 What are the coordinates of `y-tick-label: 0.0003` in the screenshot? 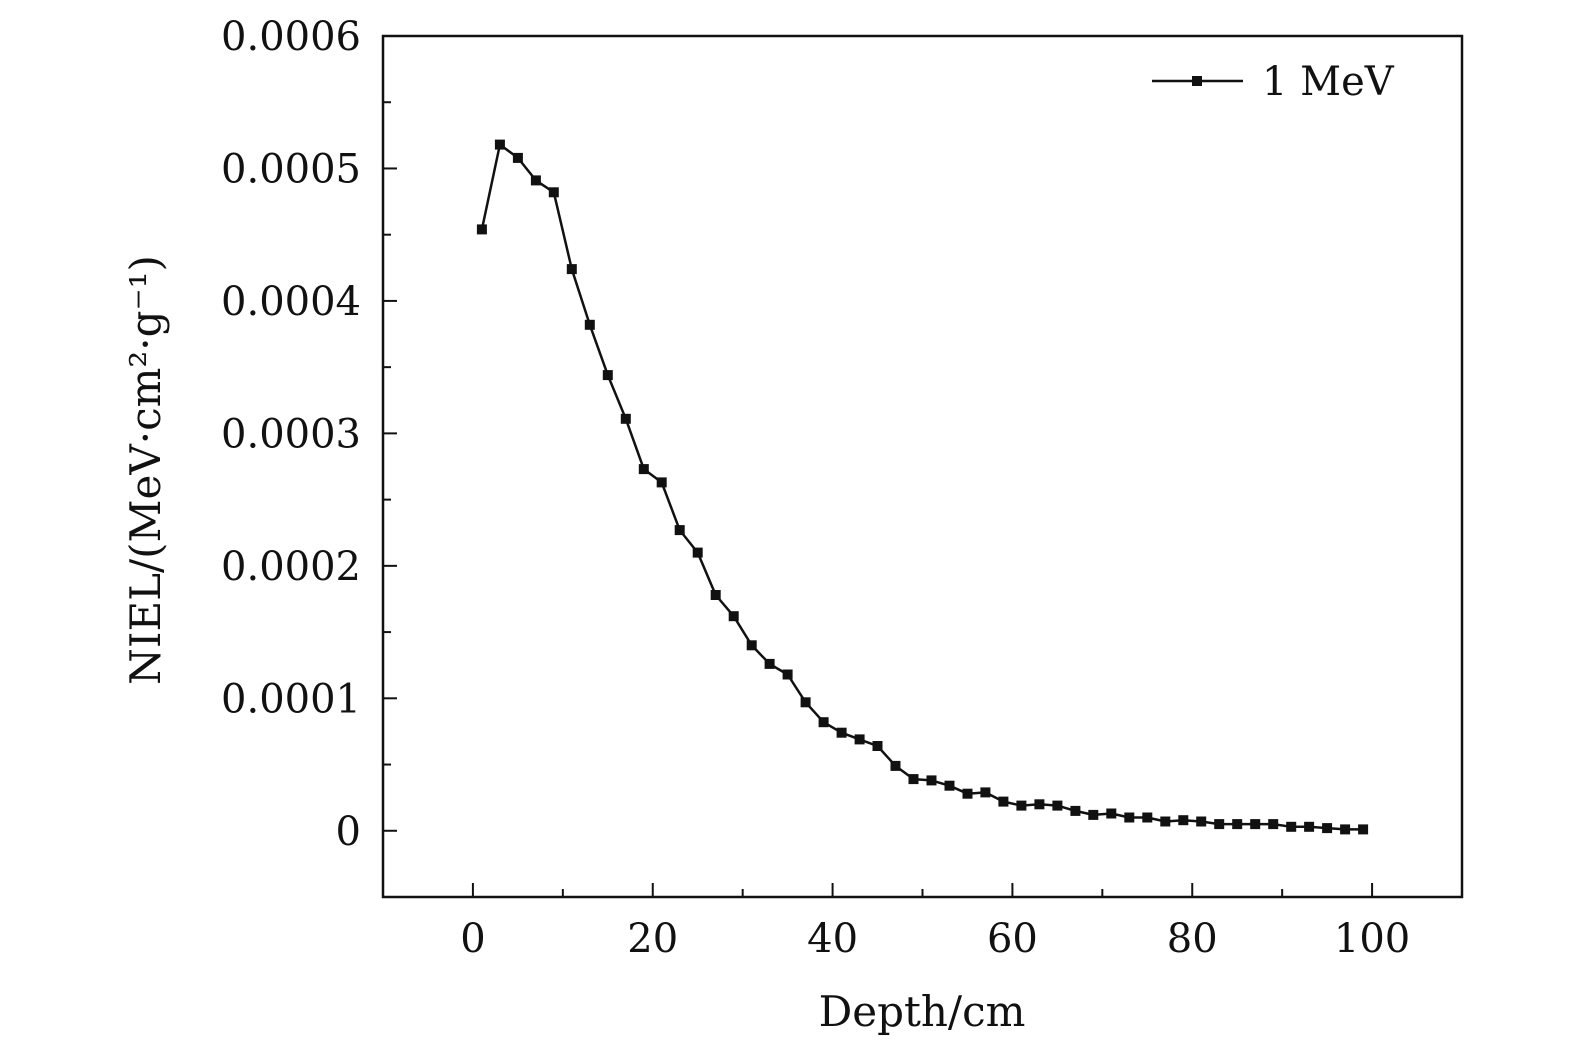 It's located at (291, 434).